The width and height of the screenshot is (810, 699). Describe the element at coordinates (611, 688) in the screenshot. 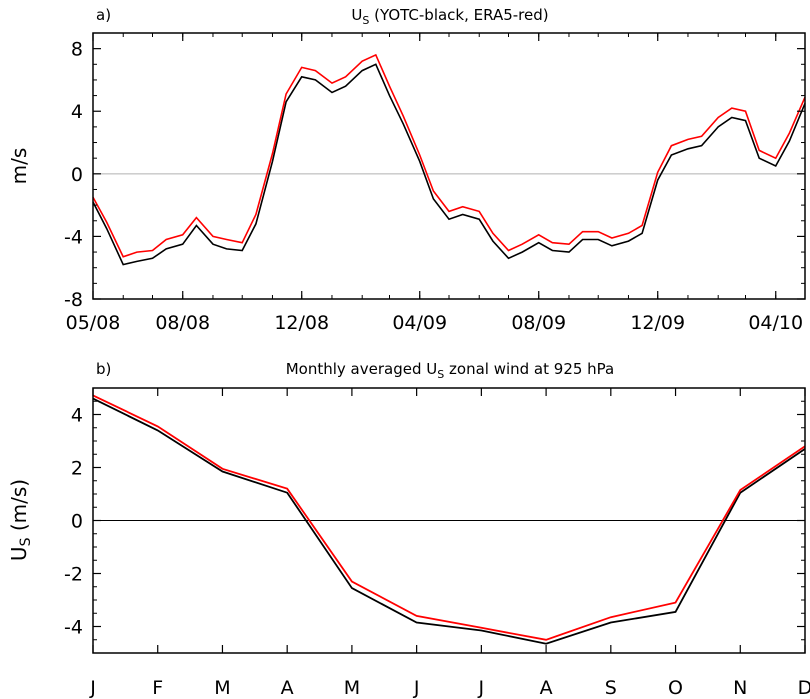

I see `panel-b-x-tick-label: S` at that location.